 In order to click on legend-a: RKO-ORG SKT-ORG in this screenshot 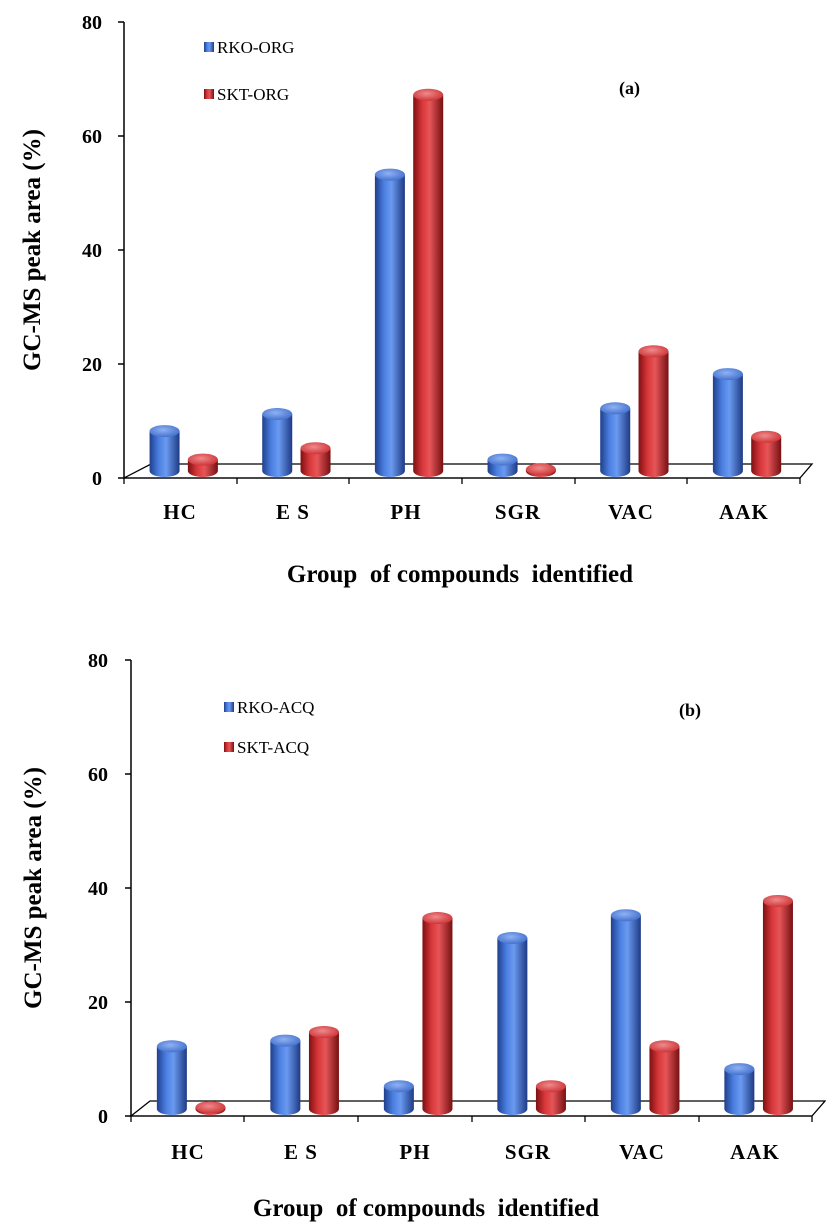, I will do `click(249, 71)`.